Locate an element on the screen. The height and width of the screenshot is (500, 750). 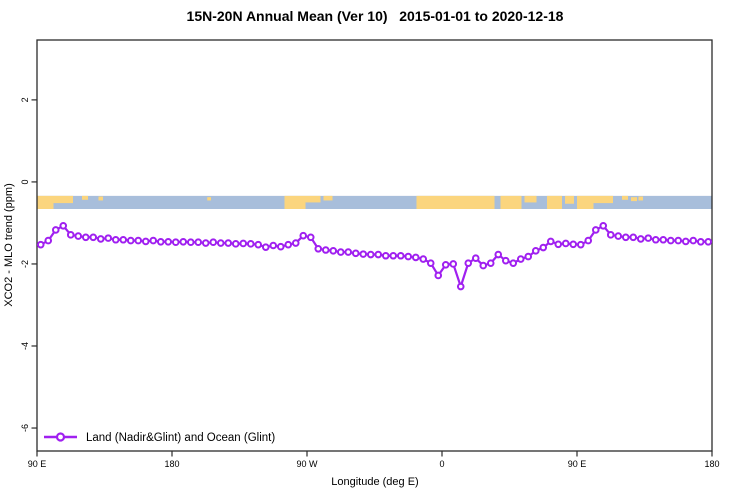
y-tick-label: 2 is located at coordinates (25, 99).